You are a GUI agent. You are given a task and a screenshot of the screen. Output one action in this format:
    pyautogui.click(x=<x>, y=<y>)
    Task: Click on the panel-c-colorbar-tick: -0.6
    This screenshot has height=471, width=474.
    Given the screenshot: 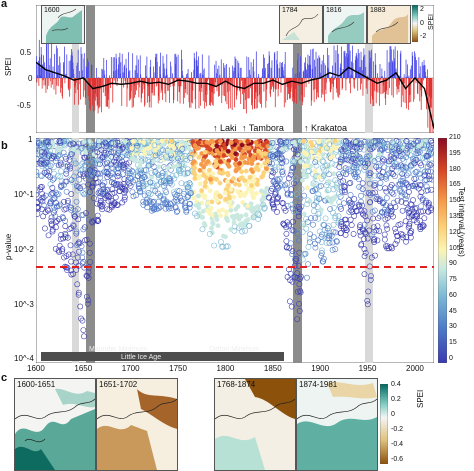 What is the action you would take?
    pyautogui.click(x=397, y=459)
    